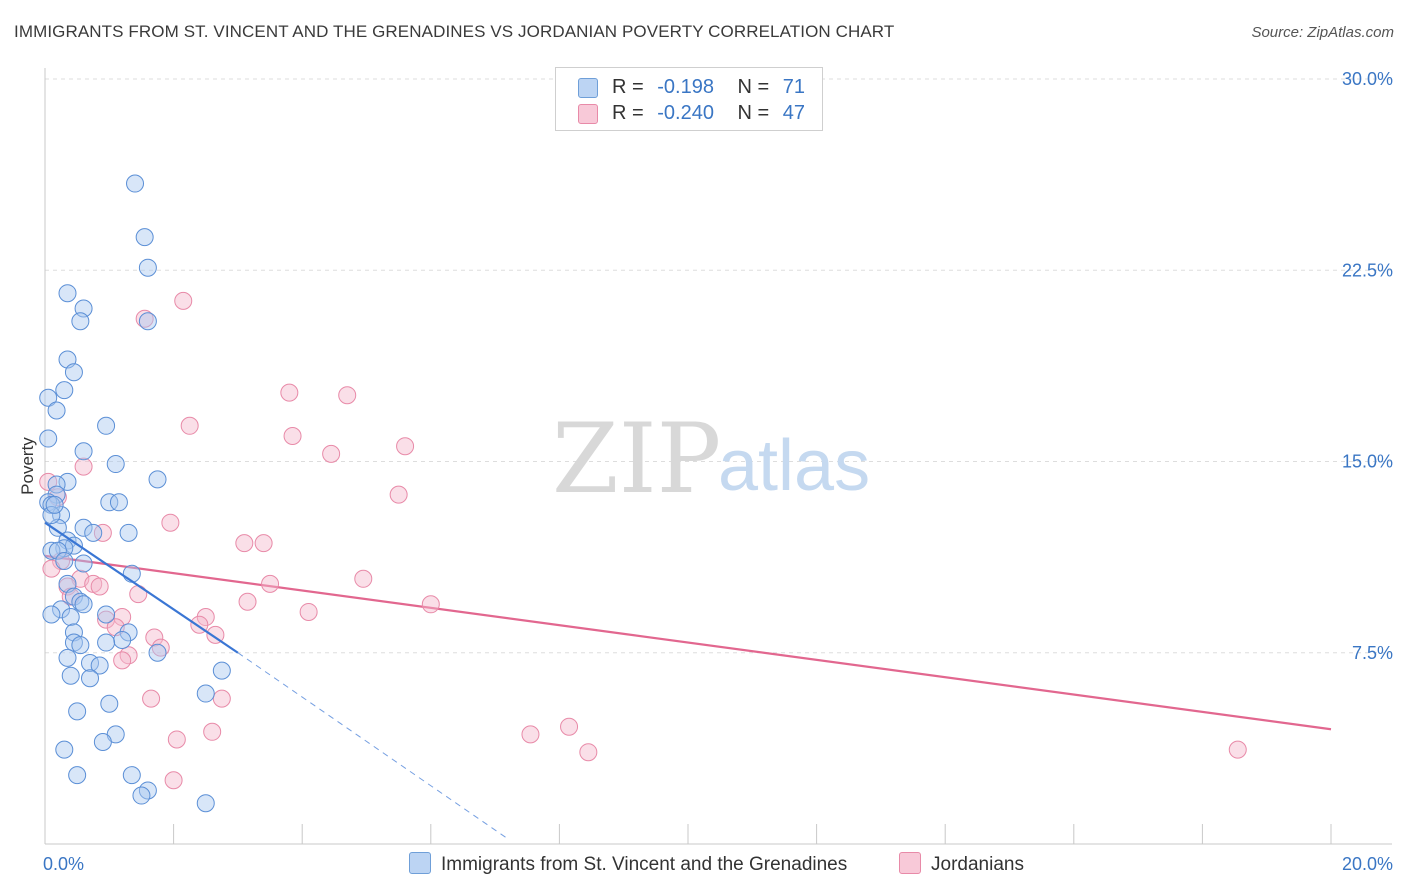 The image size is (1406, 892). What do you see at coordinates (373, 746) in the screenshot?
I see `trend-line-immigrants-extension` at bounding box center [373, 746].